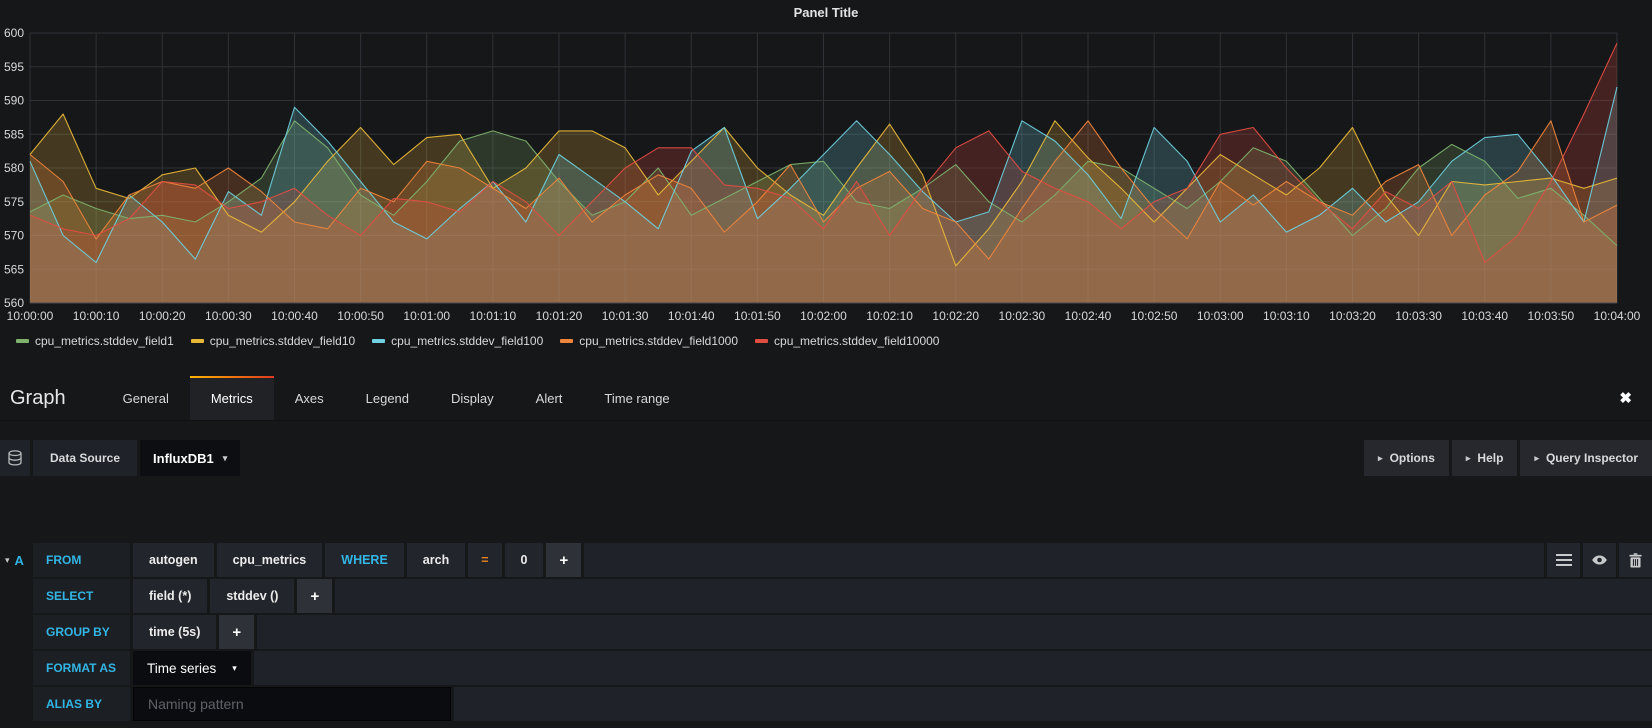  What do you see at coordinates (170, 596) in the screenshot?
I see `select-field-segment: field (*)` at bounding box center [170, 596].